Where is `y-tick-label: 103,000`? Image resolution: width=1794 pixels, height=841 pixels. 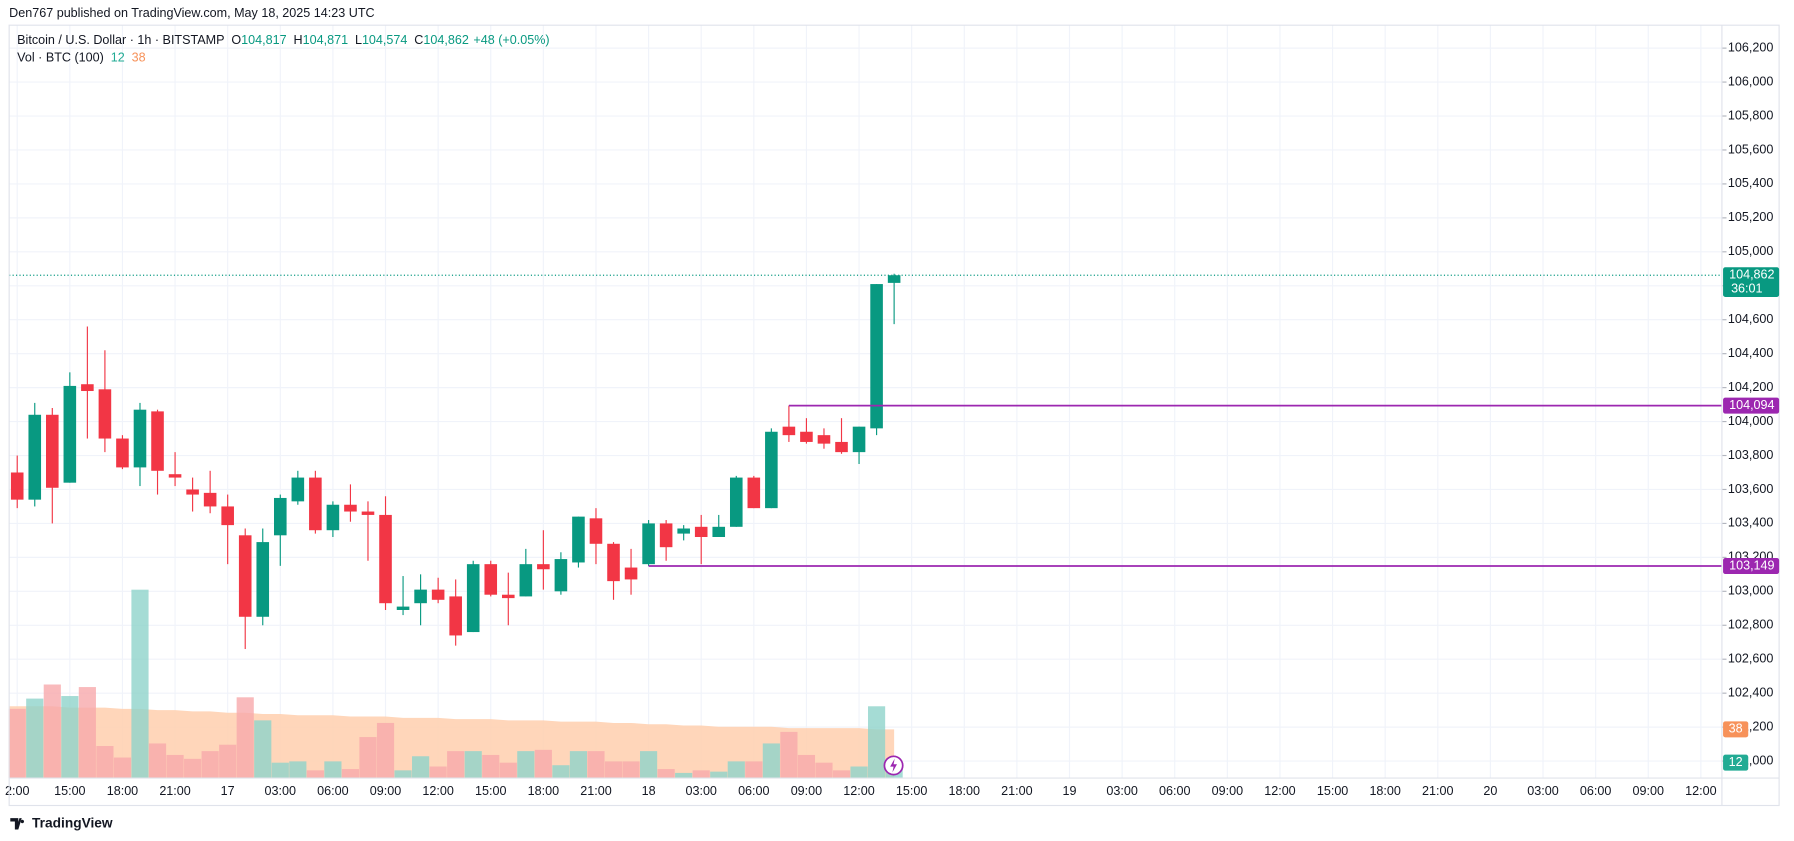
y-tick-label: 103,000 is located at coordinates (1750, 591).